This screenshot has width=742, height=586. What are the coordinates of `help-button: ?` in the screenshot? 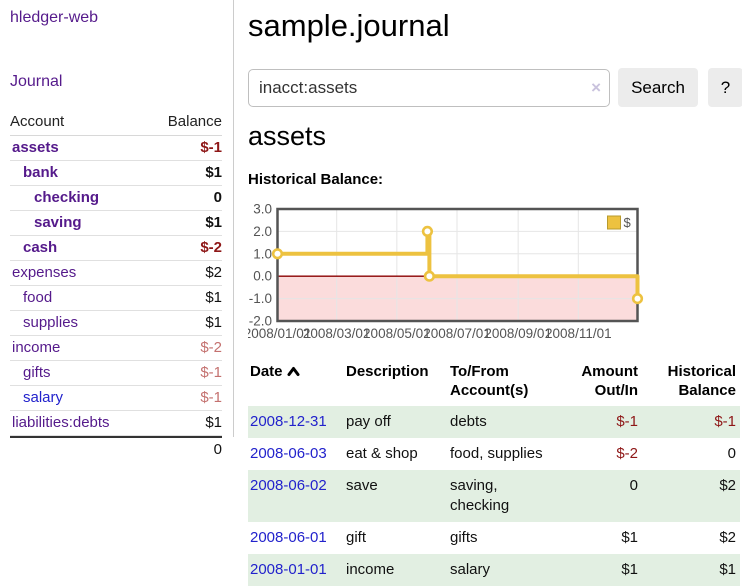 It's located at (725, 87).